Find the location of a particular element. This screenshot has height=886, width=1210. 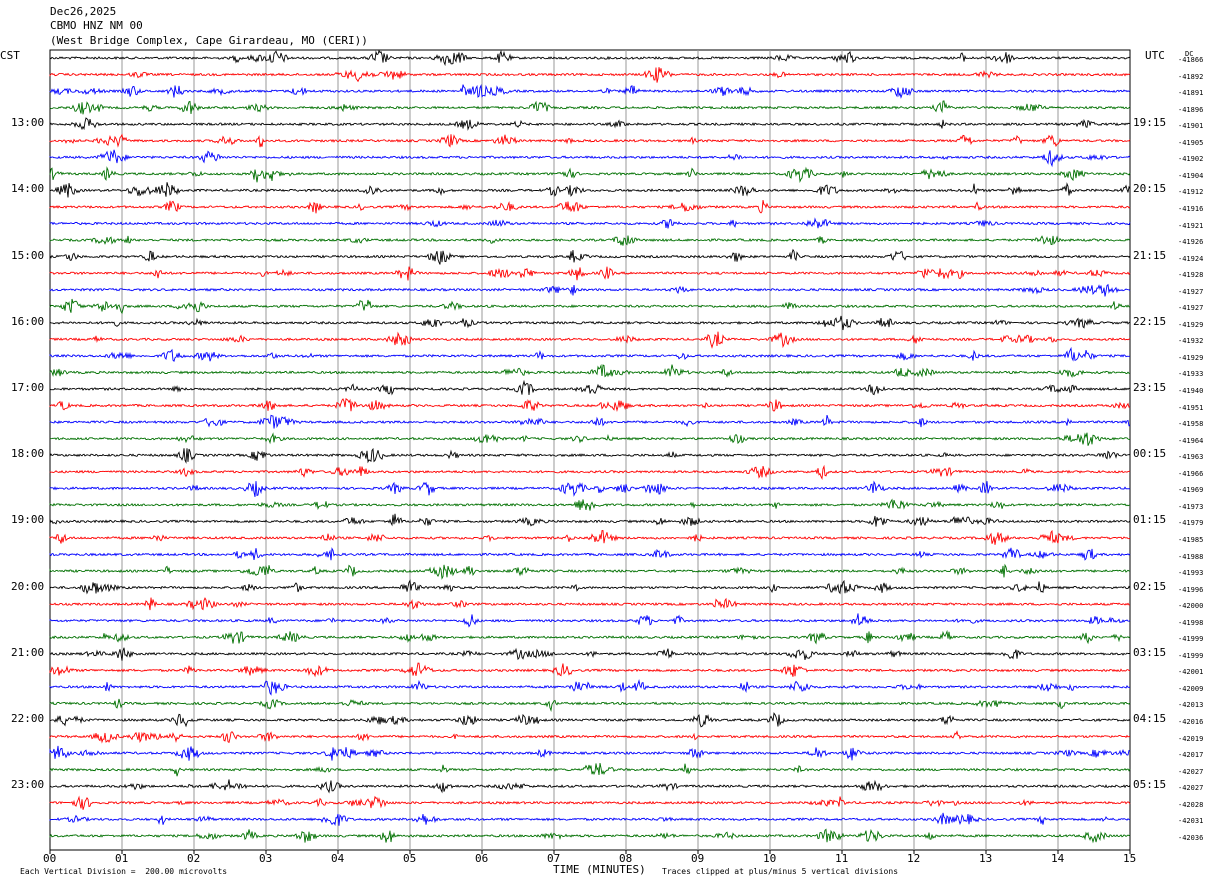

x-tick-label: 13 is located at coordinates (985, 859).